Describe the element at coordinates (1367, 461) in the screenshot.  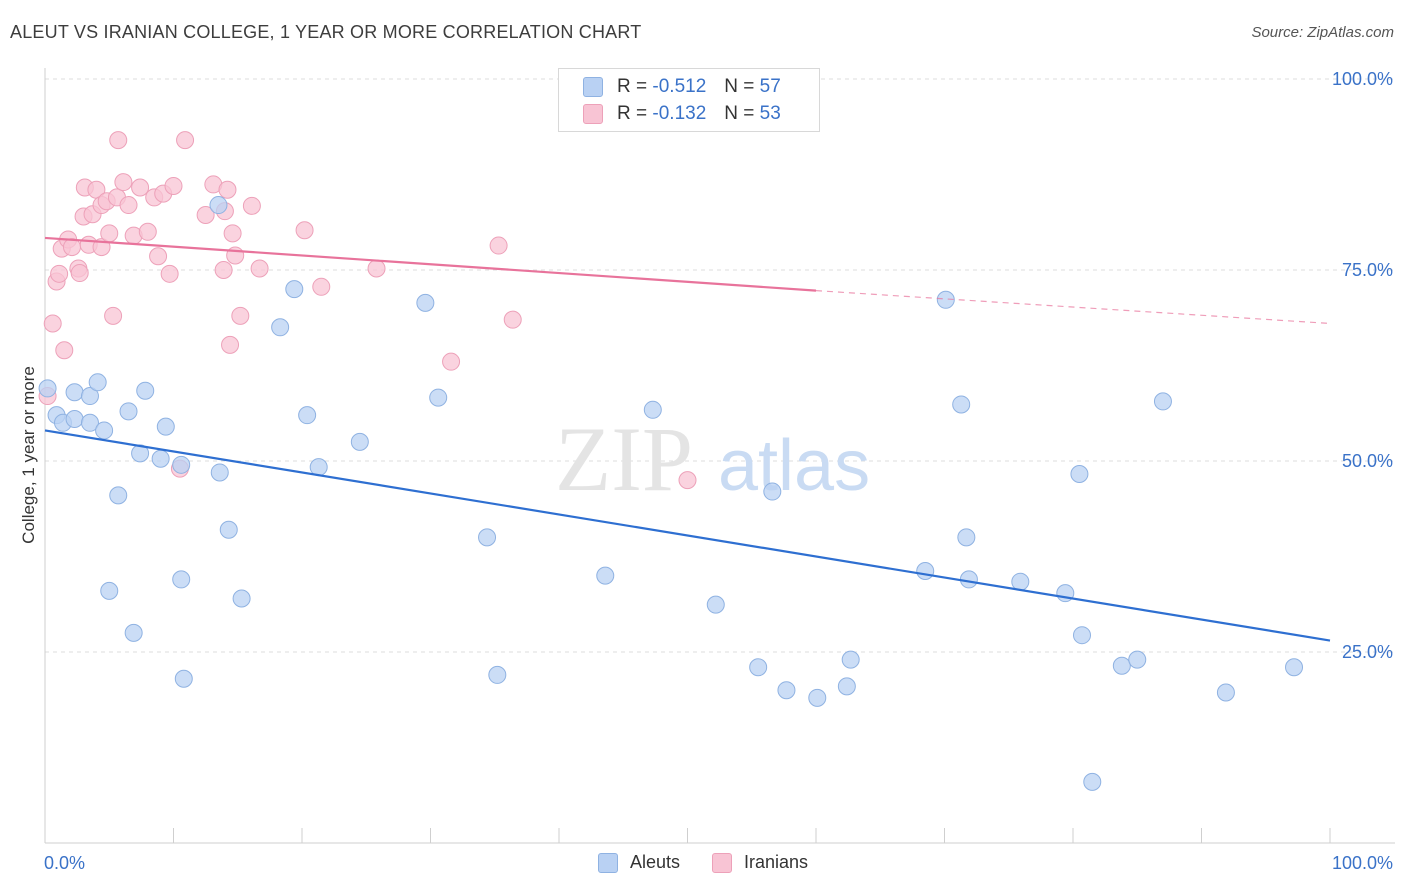
I see `y-tick-label: 50.0%` at that location.